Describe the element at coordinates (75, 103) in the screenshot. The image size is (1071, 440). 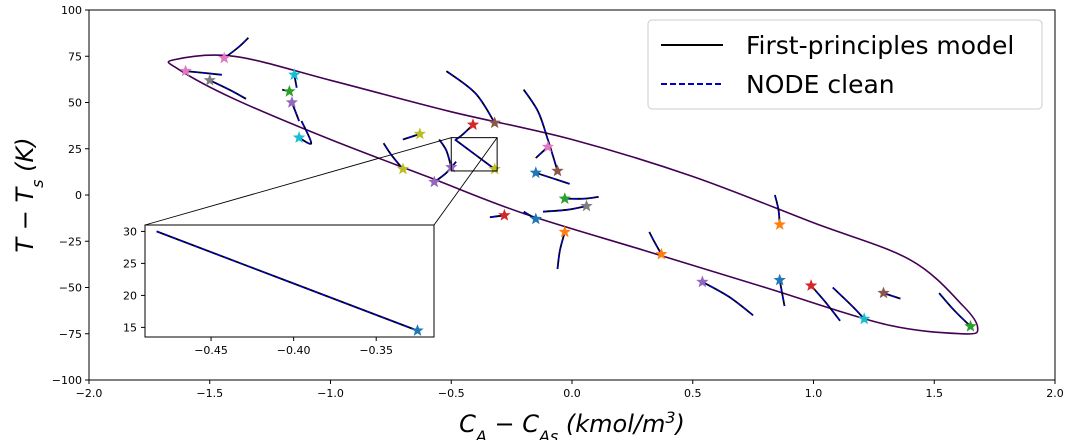
I see `y-tick-label: 50` at that location.